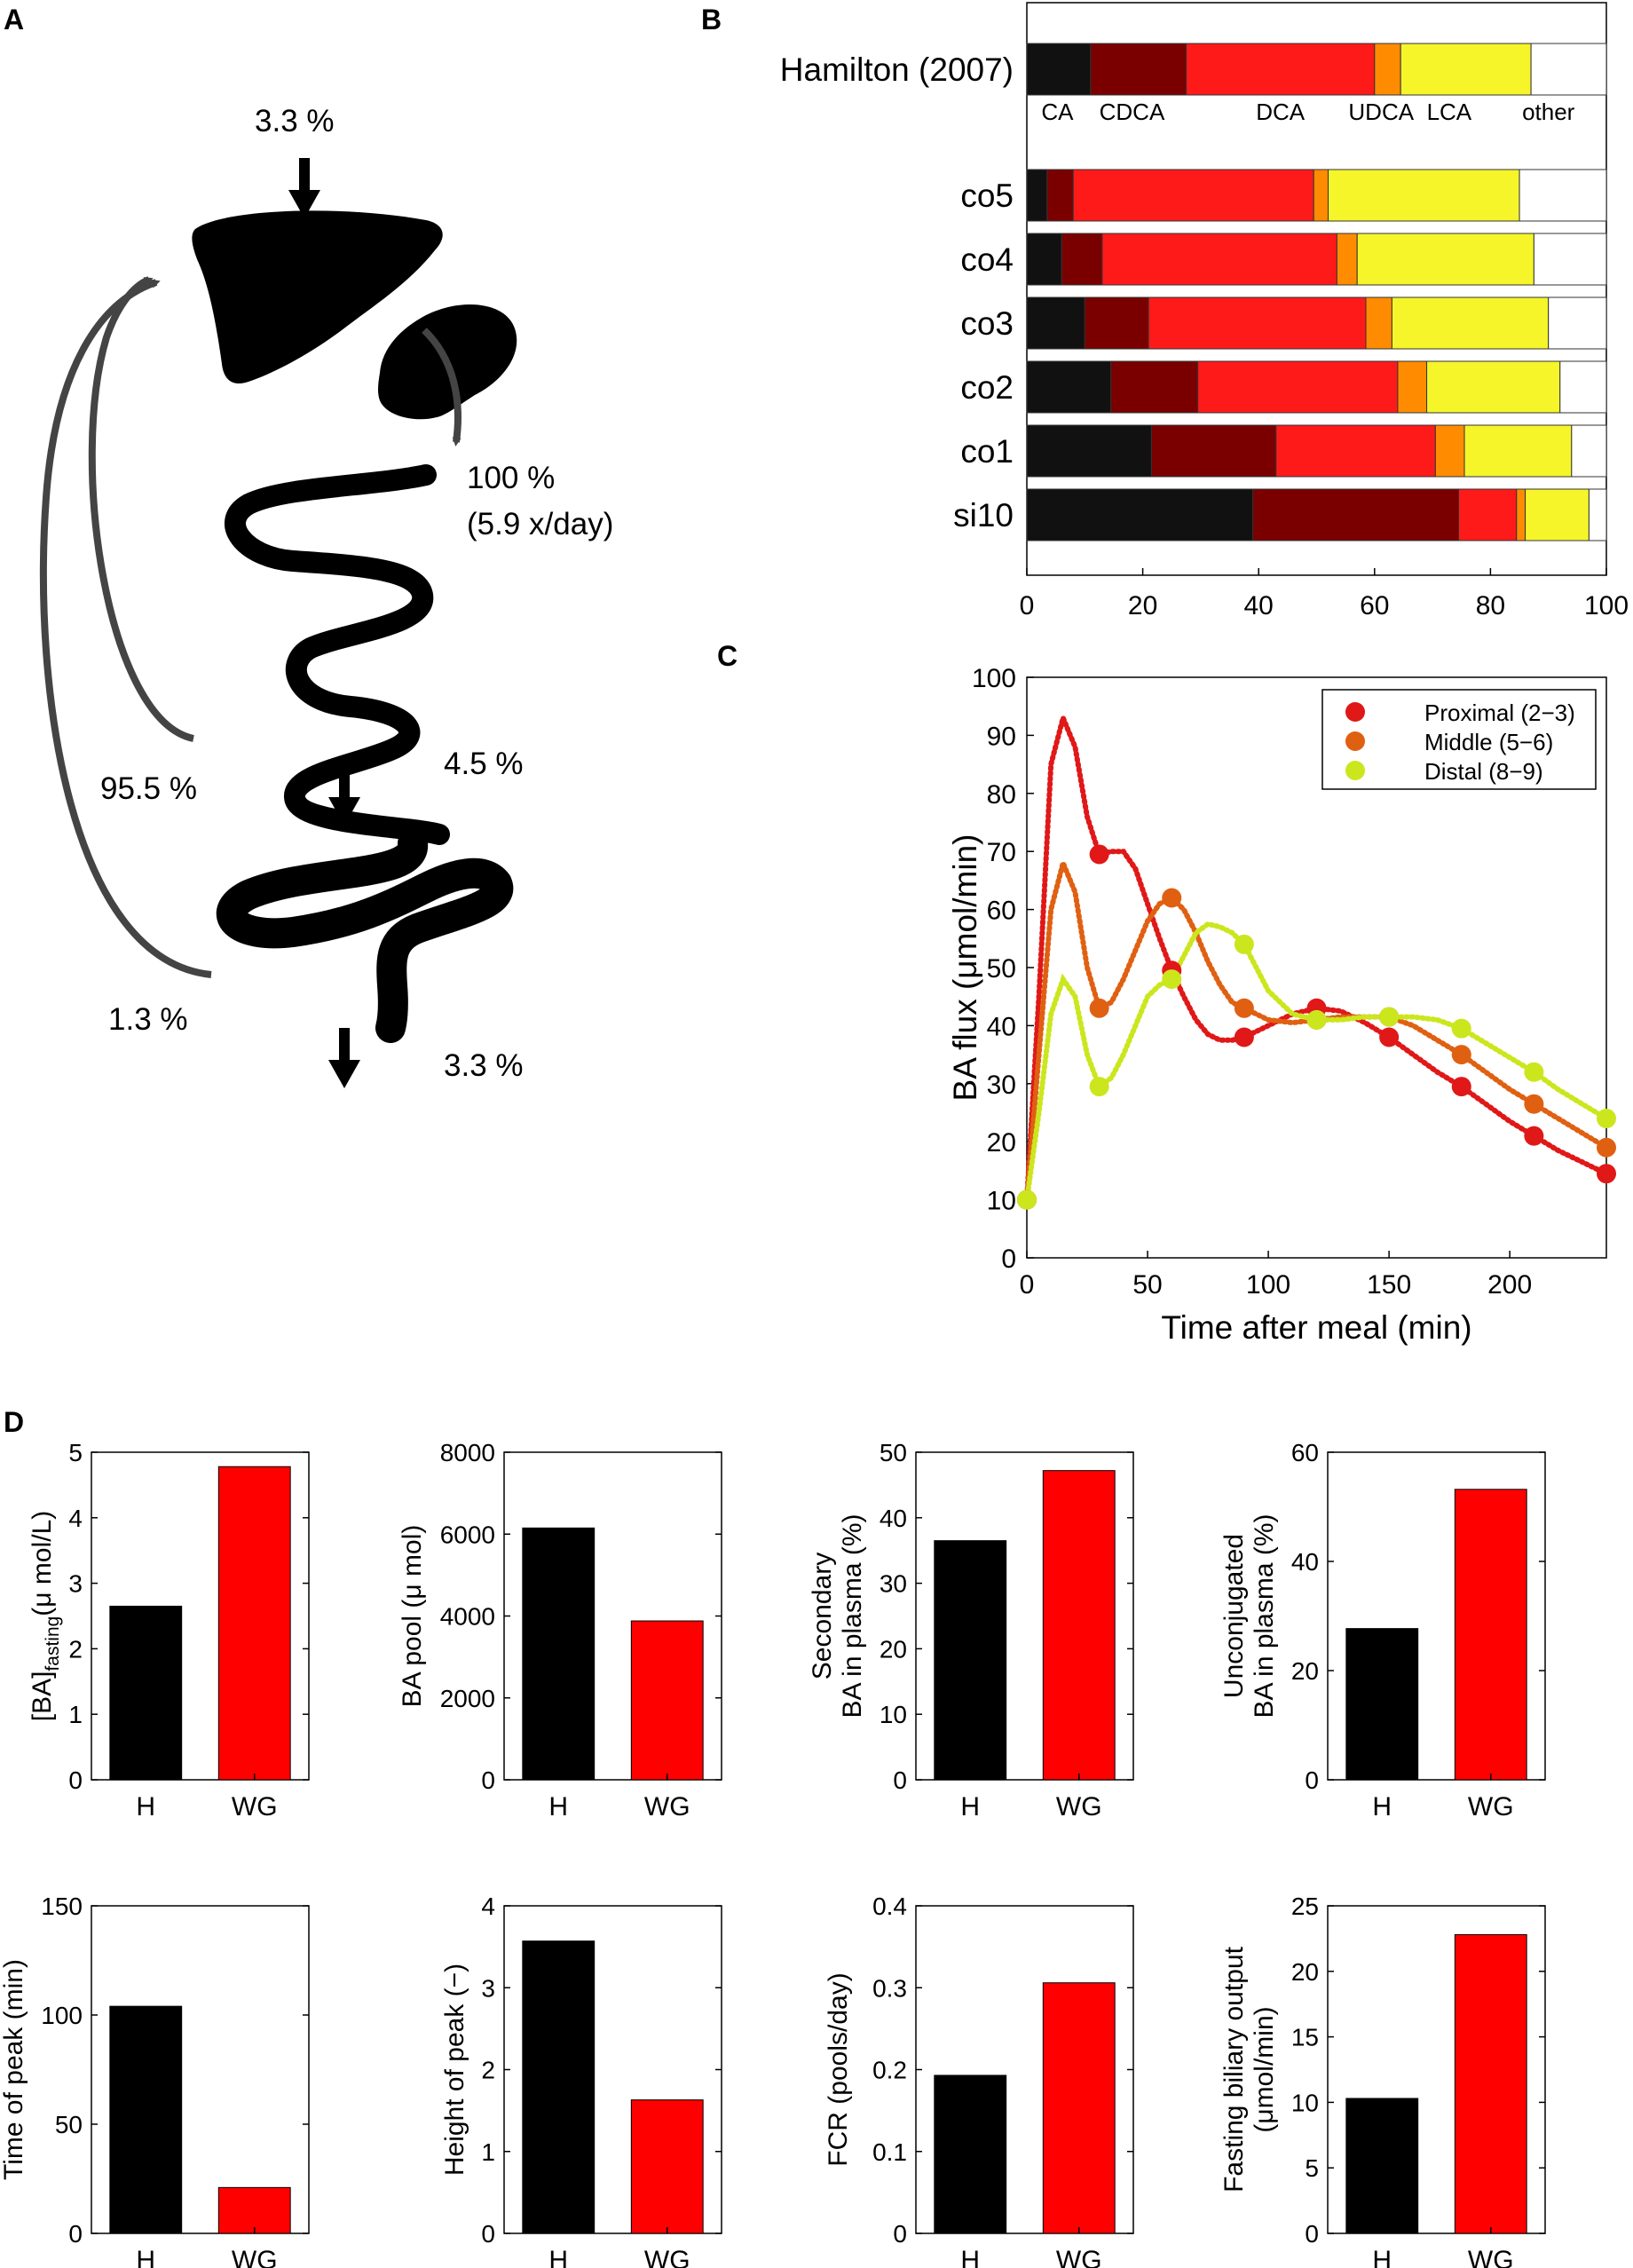 This screenshot has width=1633, height=2268. Describe the element at coordinates (484, 1065) in the screenshot. I see `colon-excretion-pct: 3.3 %` at that location.